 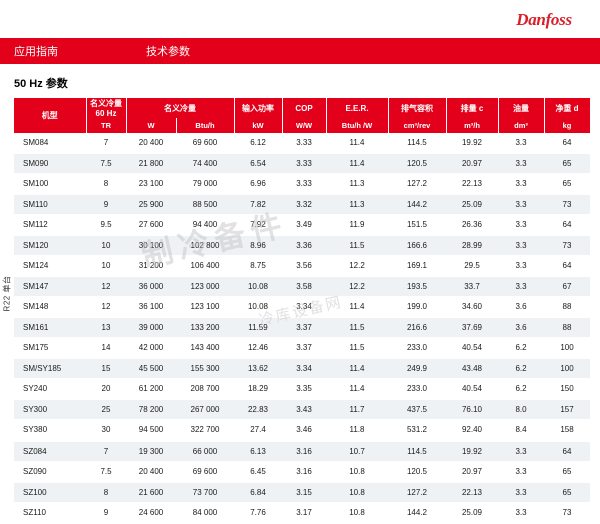 What do you see at coordinates (521, 307) in the screenshot?
I see `cell-oil-dm3: 3.6` at bounding box center [521, 307].